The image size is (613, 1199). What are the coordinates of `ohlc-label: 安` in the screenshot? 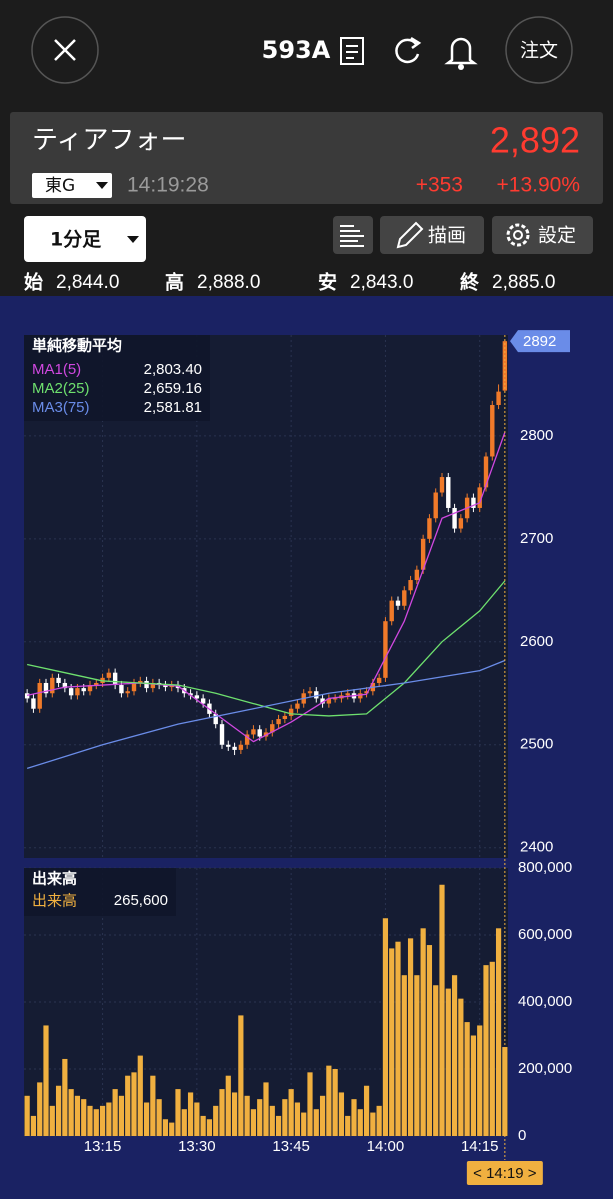 It's located at (327, 282).